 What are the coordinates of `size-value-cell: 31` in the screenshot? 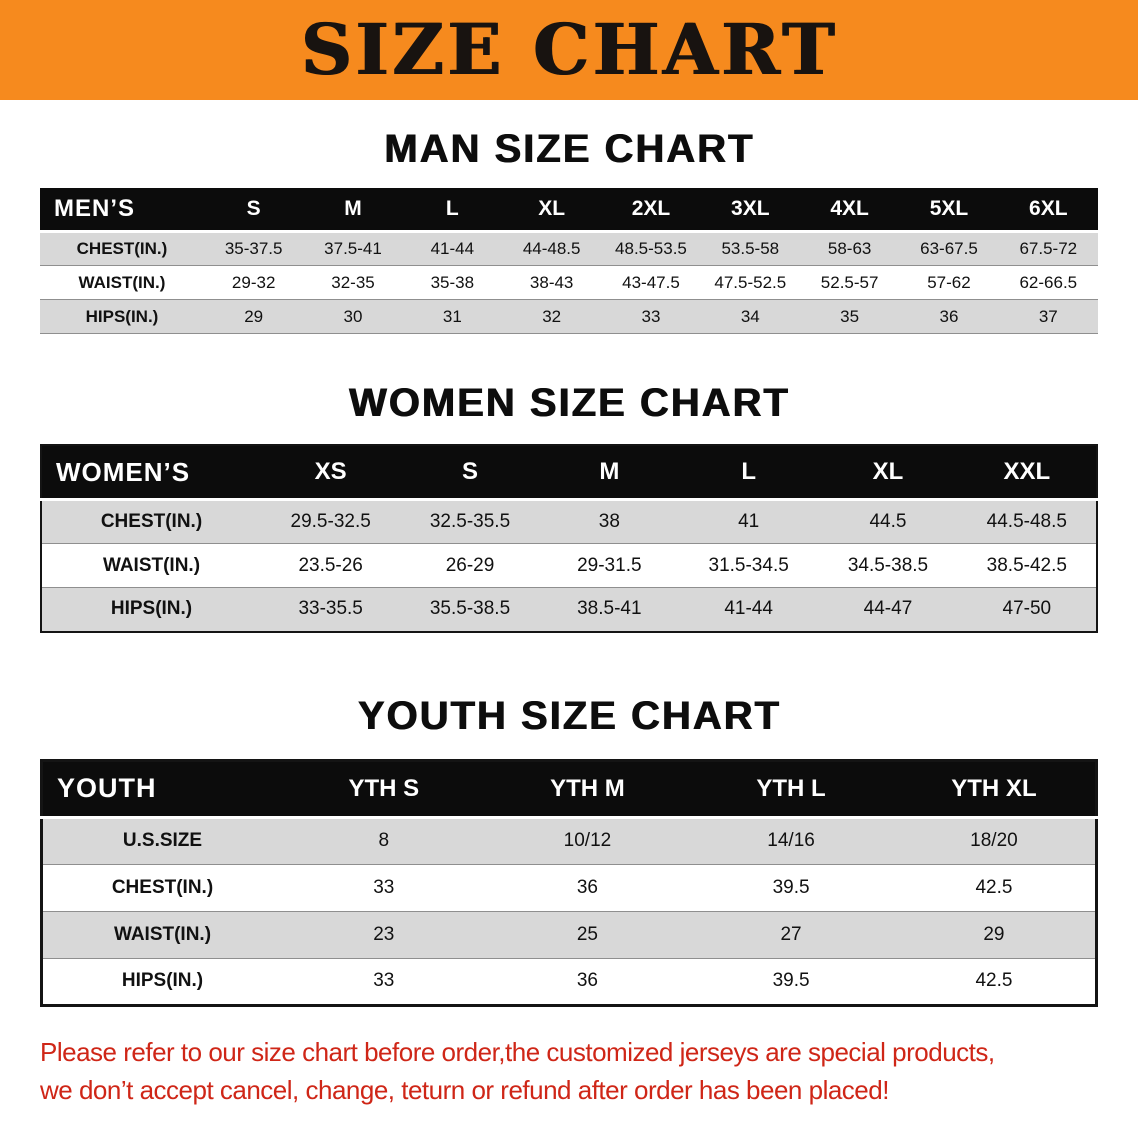 It's located at (452, 316).